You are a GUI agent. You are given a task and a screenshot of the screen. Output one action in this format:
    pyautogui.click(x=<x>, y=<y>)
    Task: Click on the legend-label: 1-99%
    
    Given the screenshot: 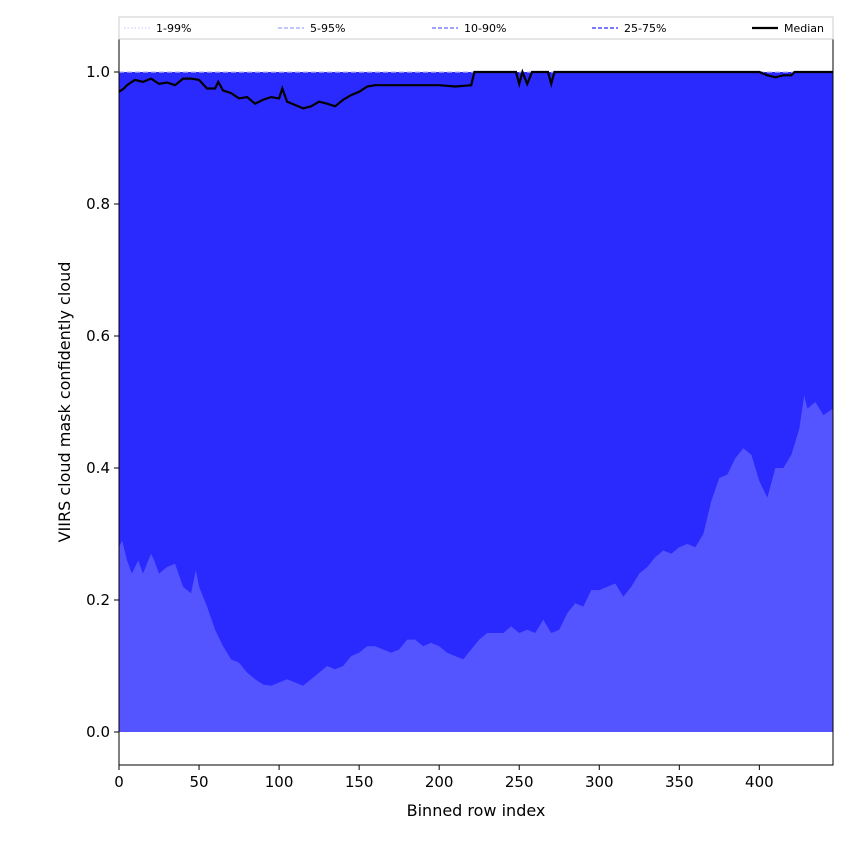 What is the action you would take?
    pyautogui.click(x=173, y=28)
    